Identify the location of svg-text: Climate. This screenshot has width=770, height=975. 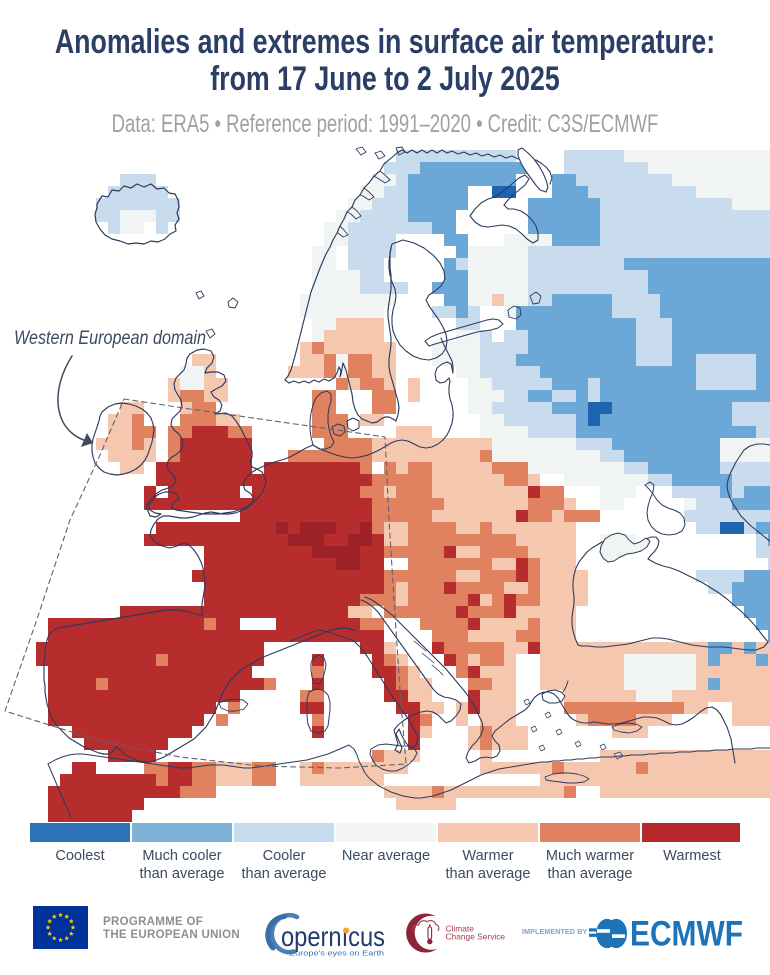
(460, 929).